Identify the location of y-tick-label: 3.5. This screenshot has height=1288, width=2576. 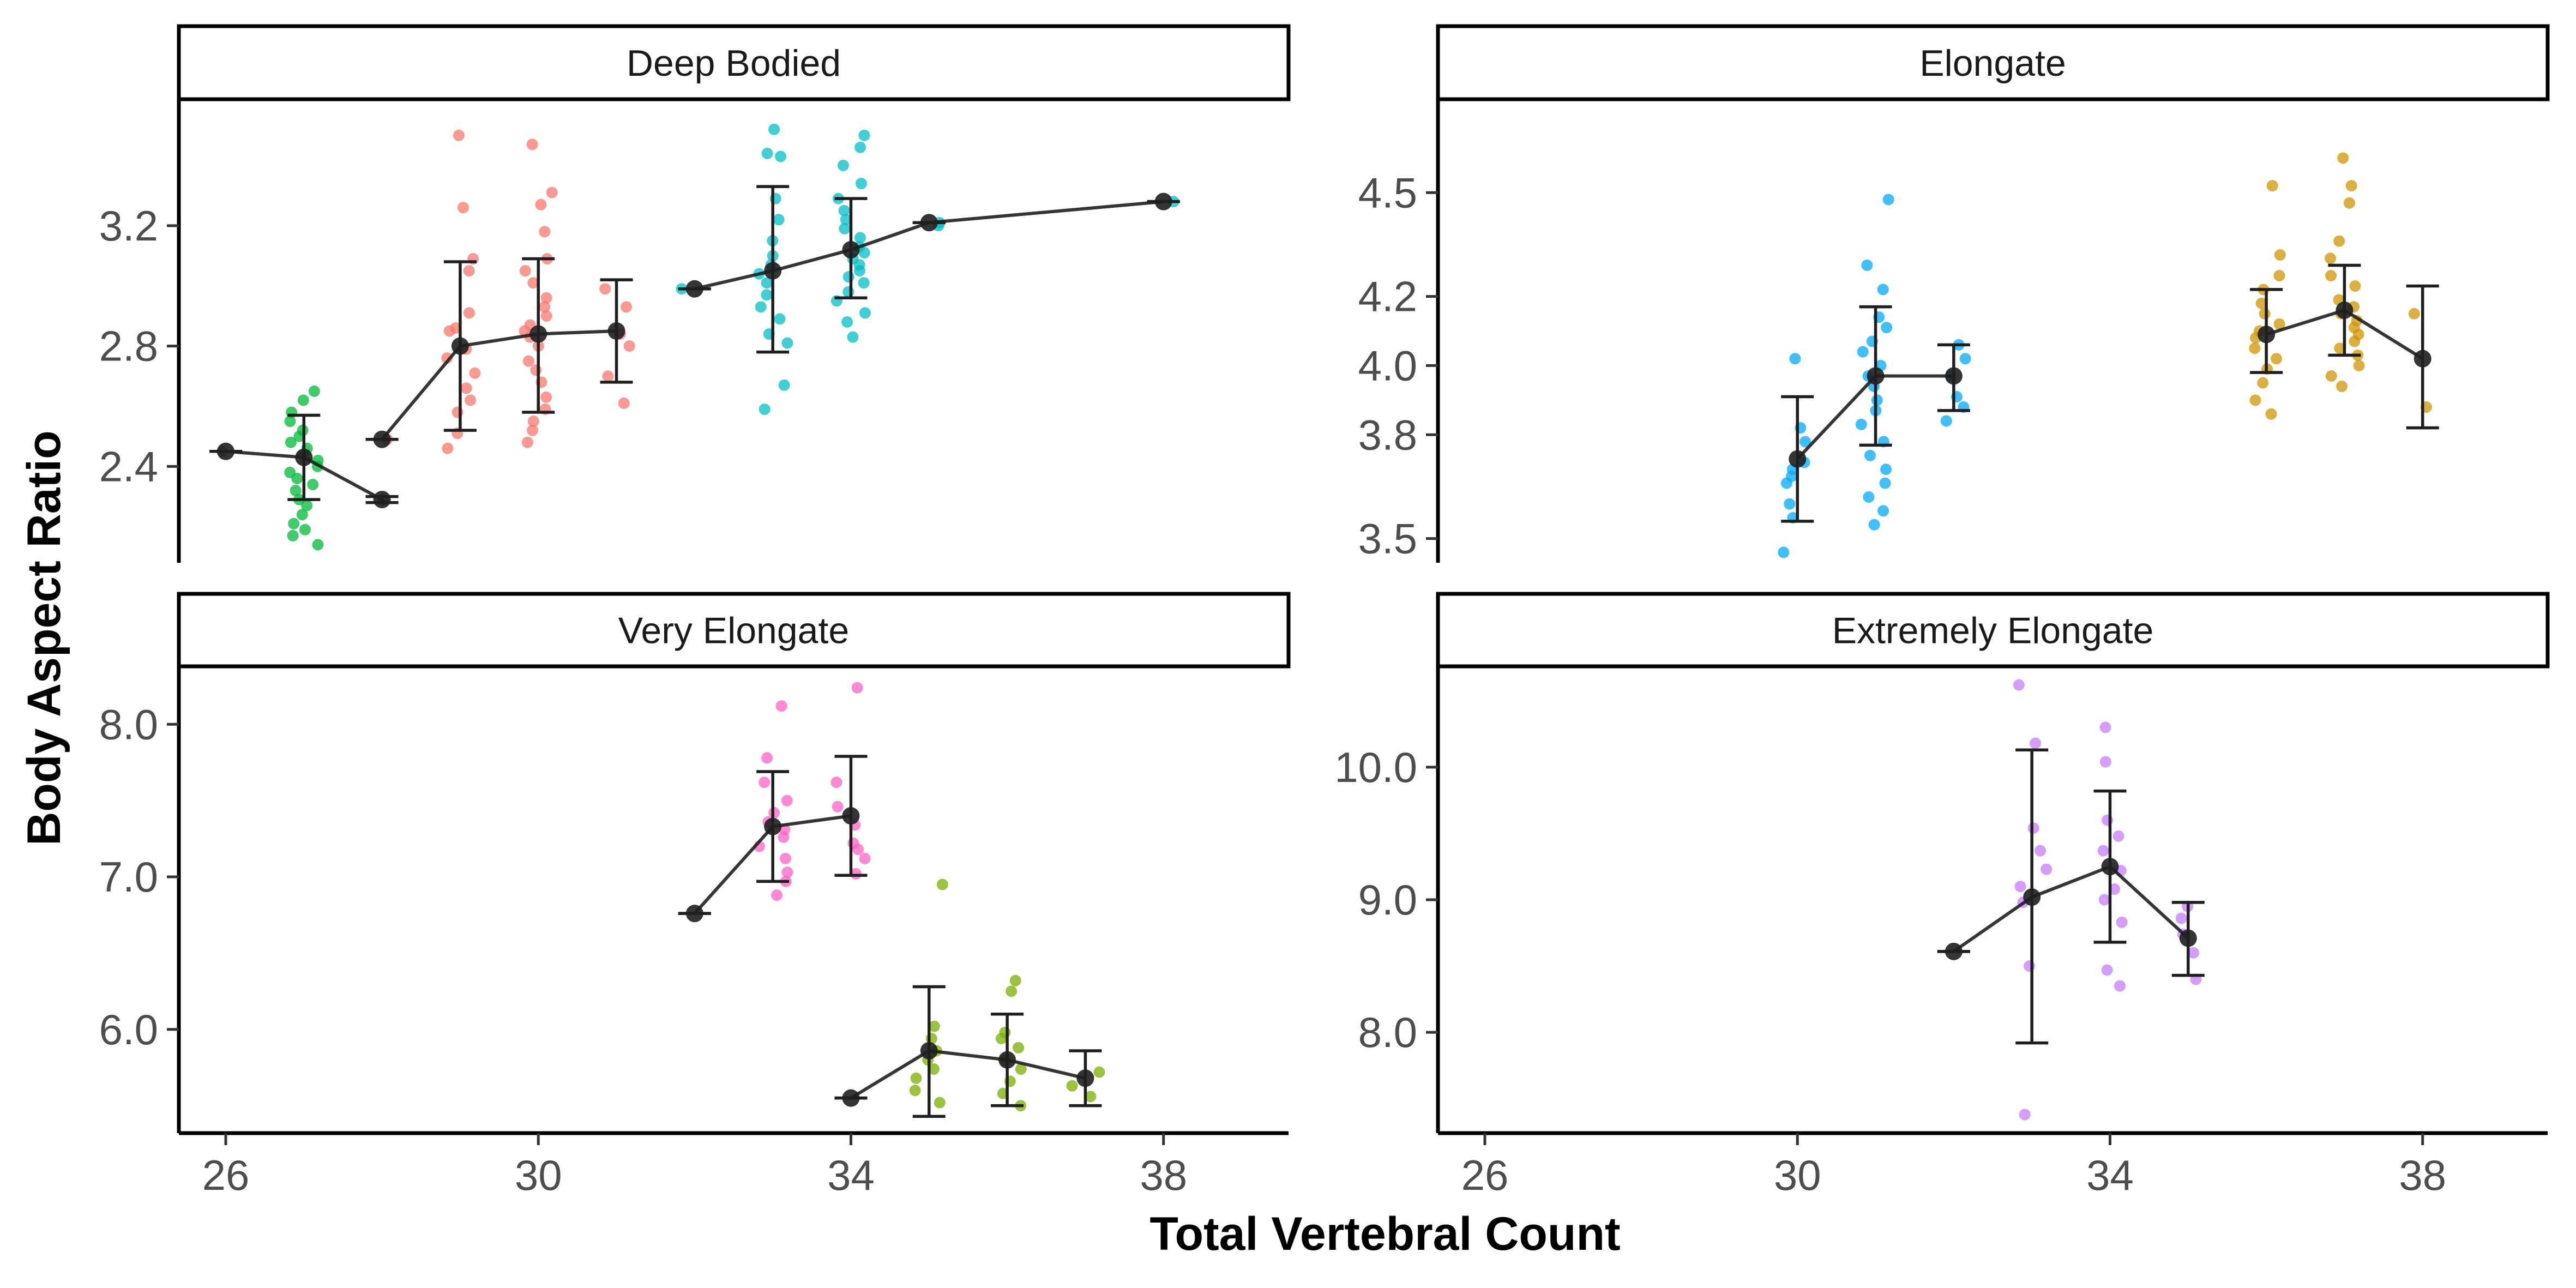
(1387, 539).